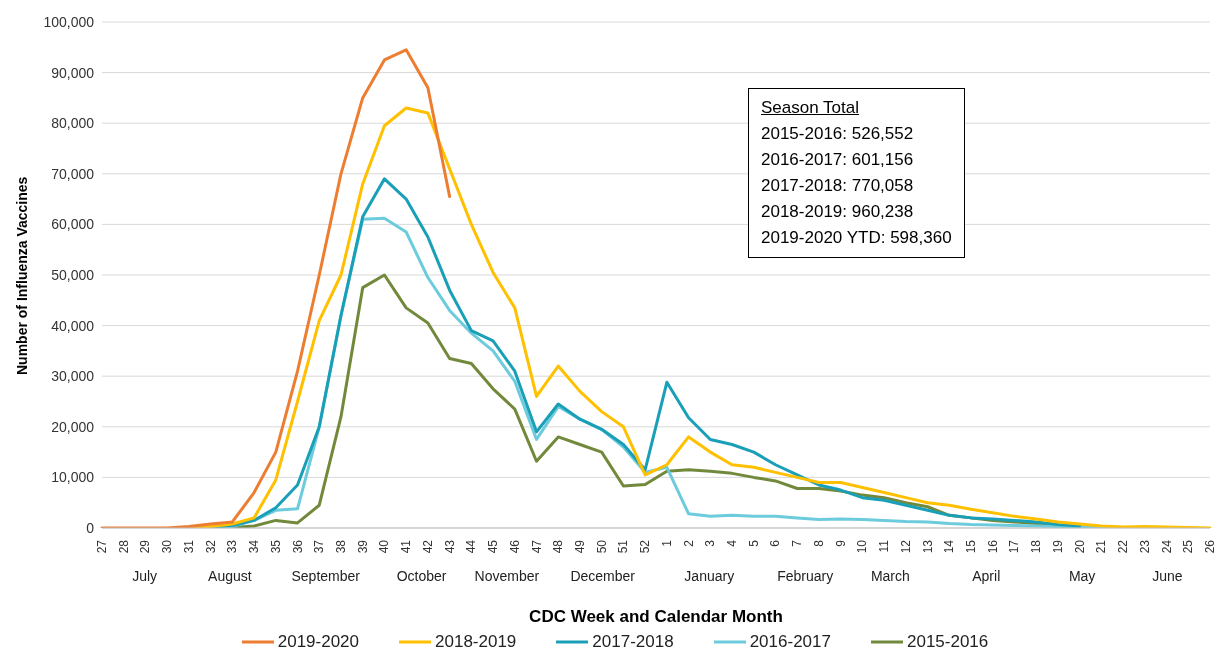 This screenshot has width=1230, height=668. I want to click on y-tick-label: 90,000, so click(73, 72).